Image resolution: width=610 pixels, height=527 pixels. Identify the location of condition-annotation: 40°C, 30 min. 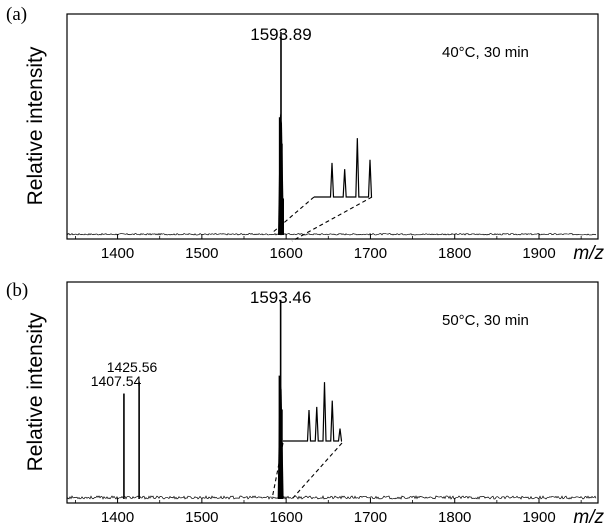
(485, 52).